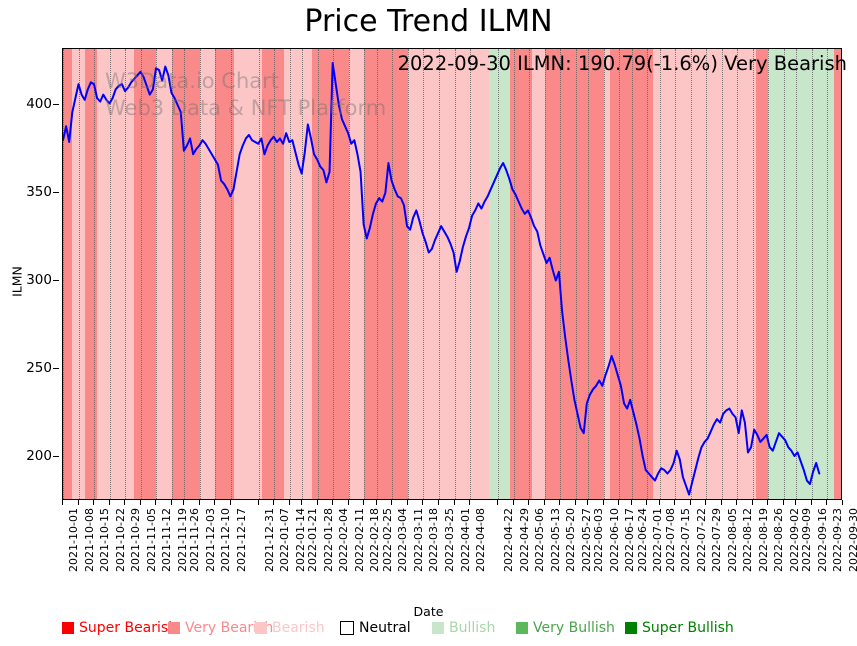 The image size is (857, 646). What do you see at coordinates (136, 540) in the screenshot?
I see `x-axis-tick-label: 2021-10-29` at bounding box center [136, 540].